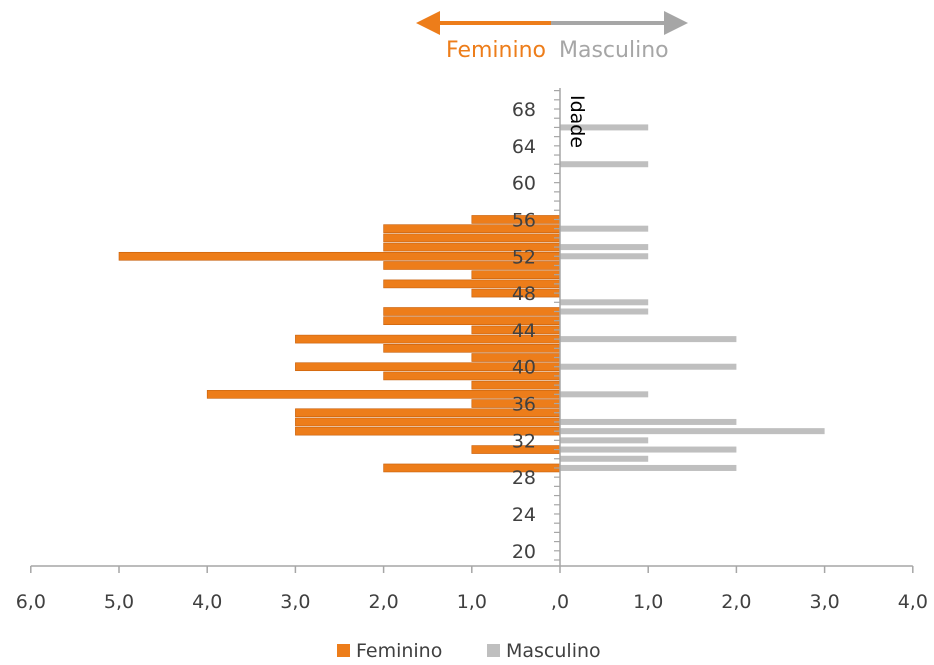 The width and height of the screenshot is (934, 665). Describe the element at coordinates (399, 651) in the screenshot. I see `legend-label-feminino: Feminino` at that location.